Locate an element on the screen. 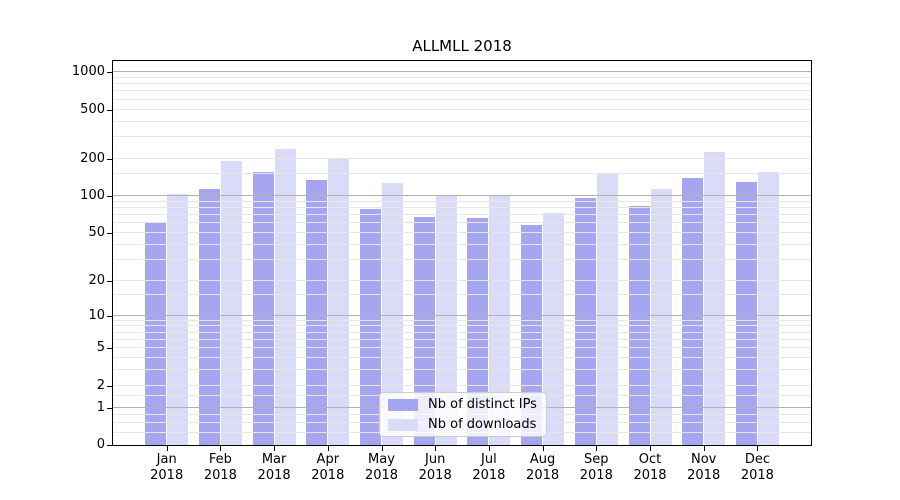  y-tick-label-10: 10 is located at coordinates (96, 315).